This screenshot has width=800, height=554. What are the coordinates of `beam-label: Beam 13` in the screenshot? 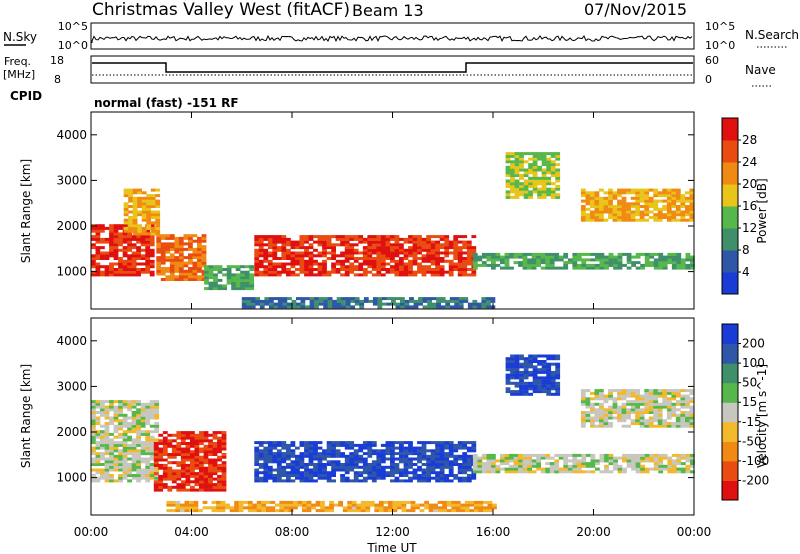 It's located at (388, 10).